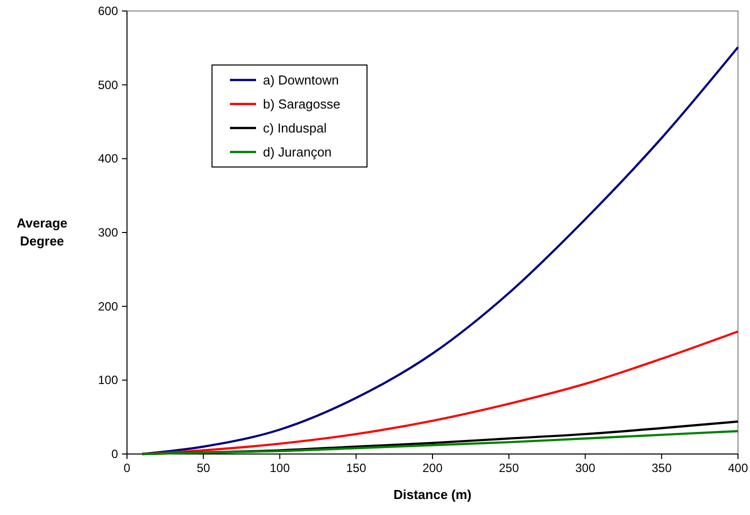  What do you see at coordinates (585, 468) in the screenshot?
I see `x-tick-label: 300` at bounding box center [585, 468].